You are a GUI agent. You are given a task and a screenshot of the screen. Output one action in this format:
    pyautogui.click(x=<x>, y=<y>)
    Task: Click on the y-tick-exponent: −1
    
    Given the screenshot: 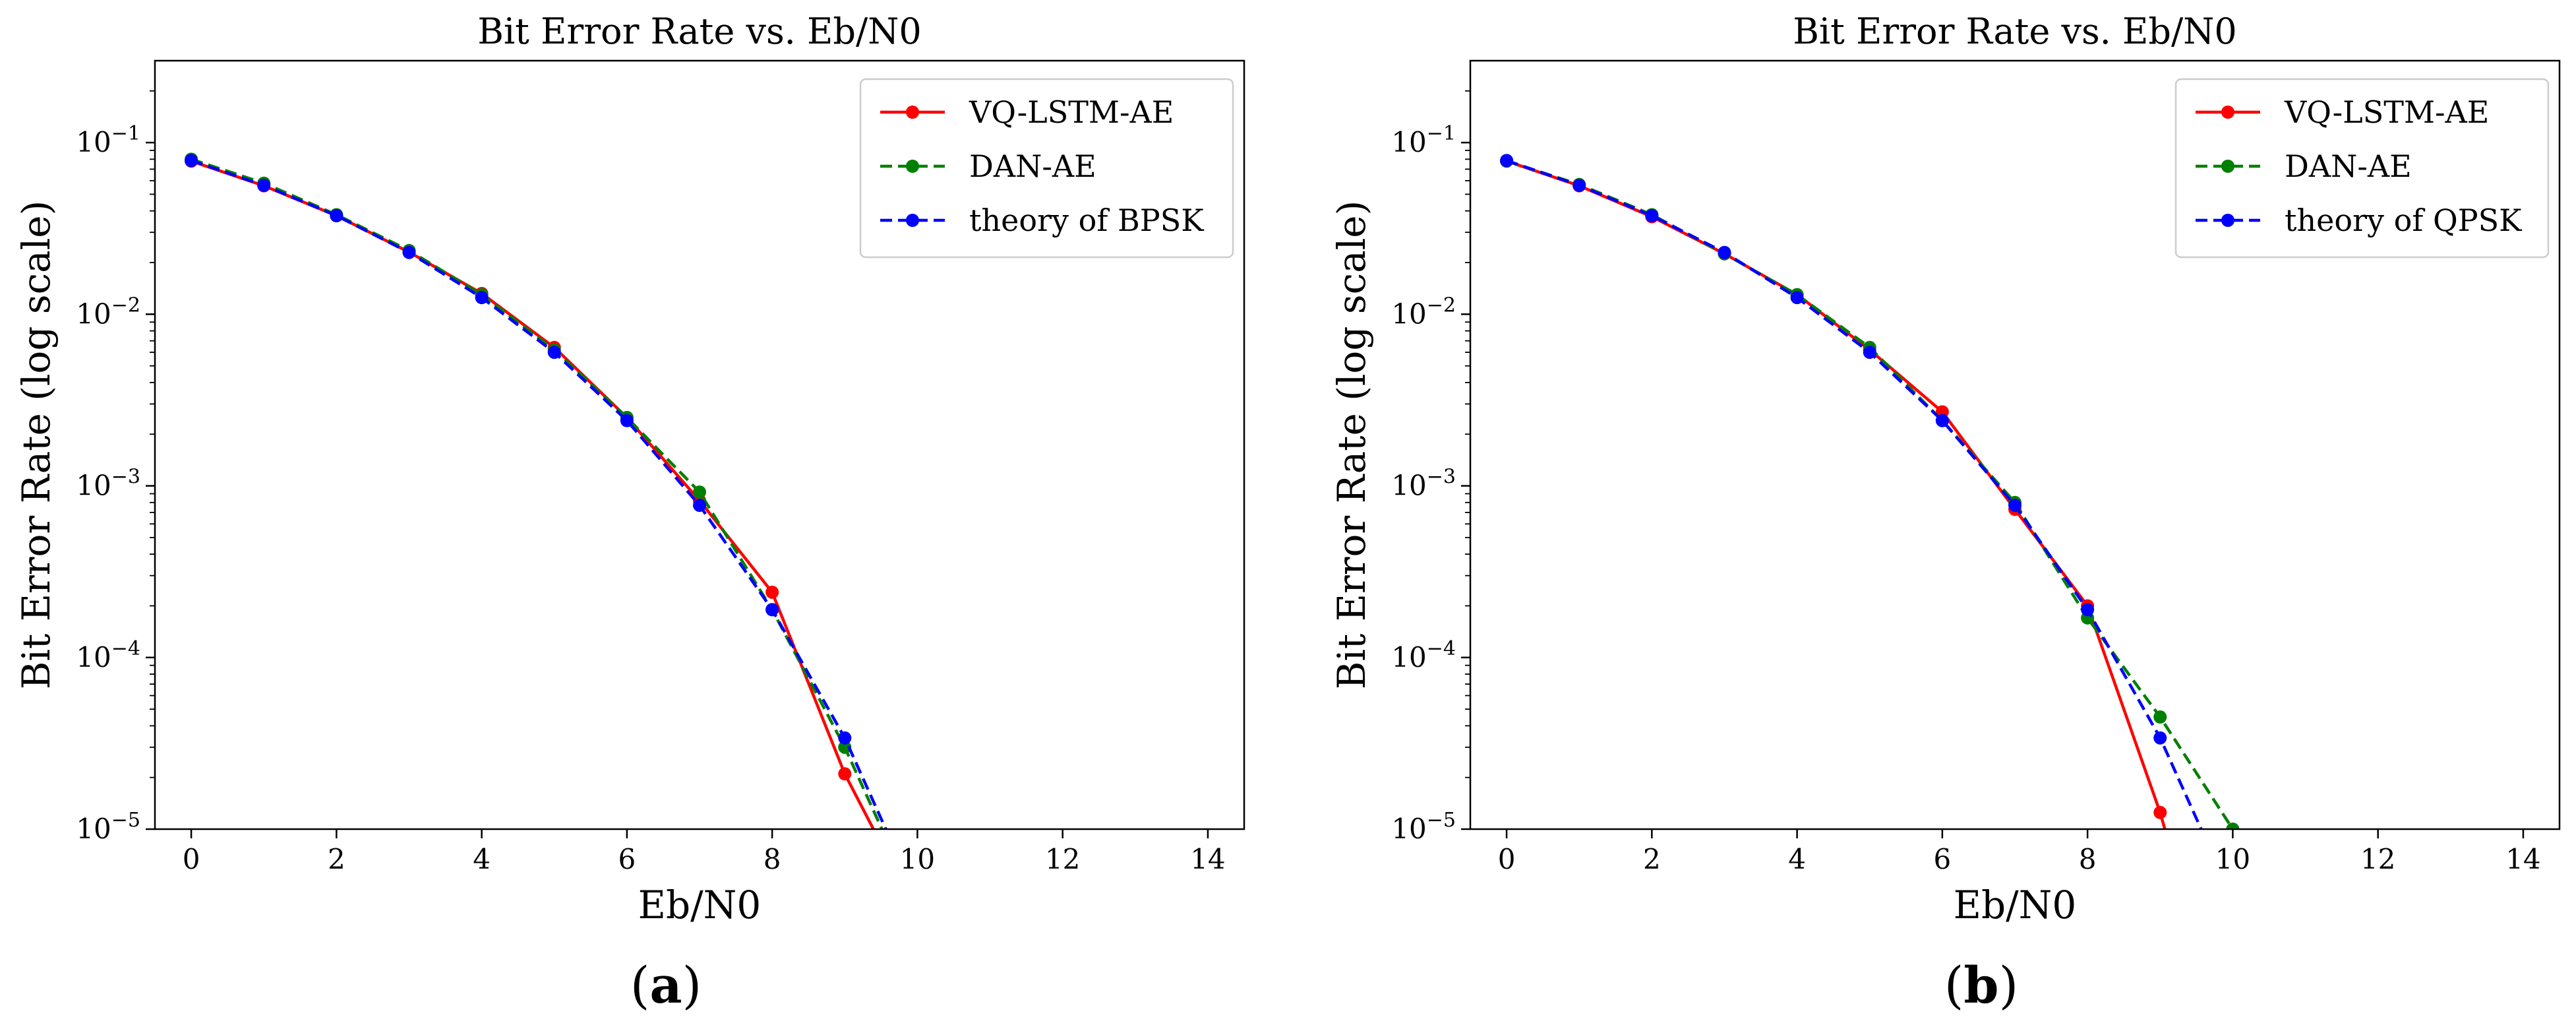 What is the action you would take?
    pyautogui.click(x=125, y=133)
    